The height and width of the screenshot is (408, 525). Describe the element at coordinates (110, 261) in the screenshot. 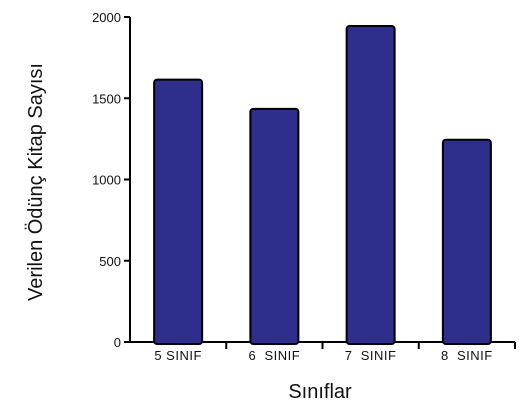

I see `y-tick-label: 500` at that location.